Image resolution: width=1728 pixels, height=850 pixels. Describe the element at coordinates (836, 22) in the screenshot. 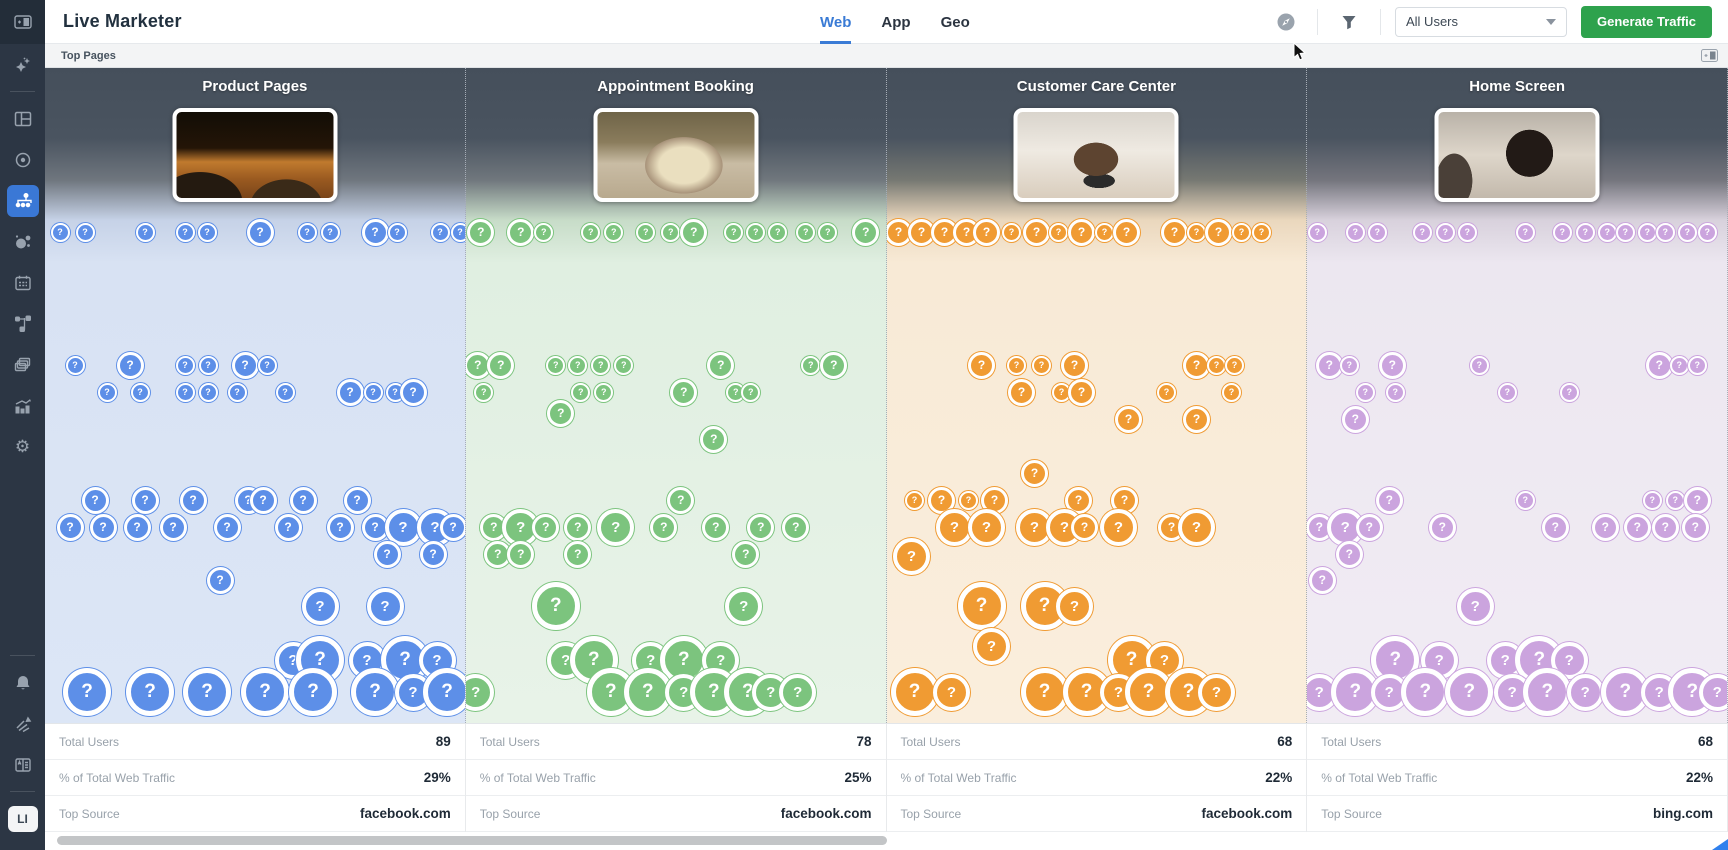

I see `tab-web: Web` at that location.